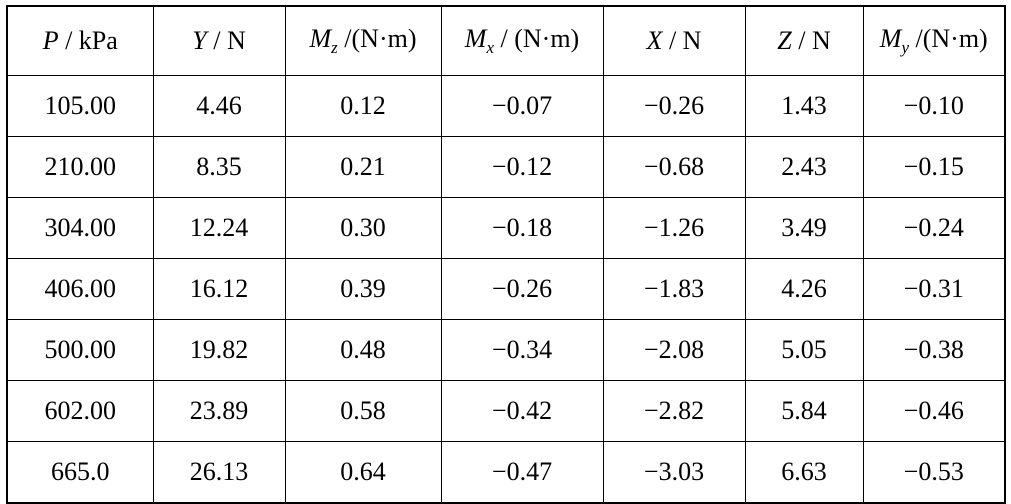 The height and width of the screenshot is (504, 1011). I want to click on table-cell: −0.07, so click(522, 106).